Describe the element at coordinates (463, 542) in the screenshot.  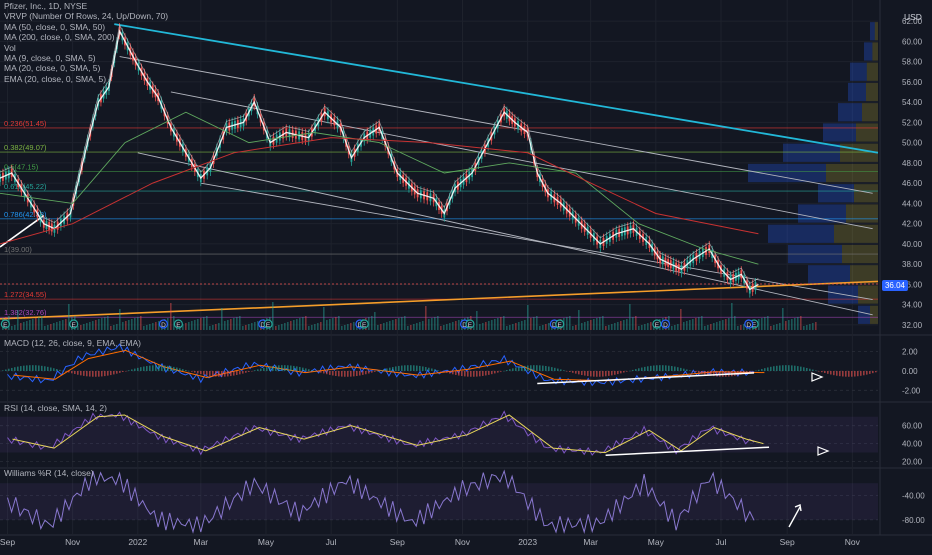
I see `x-tick-label: Nov` at that location.